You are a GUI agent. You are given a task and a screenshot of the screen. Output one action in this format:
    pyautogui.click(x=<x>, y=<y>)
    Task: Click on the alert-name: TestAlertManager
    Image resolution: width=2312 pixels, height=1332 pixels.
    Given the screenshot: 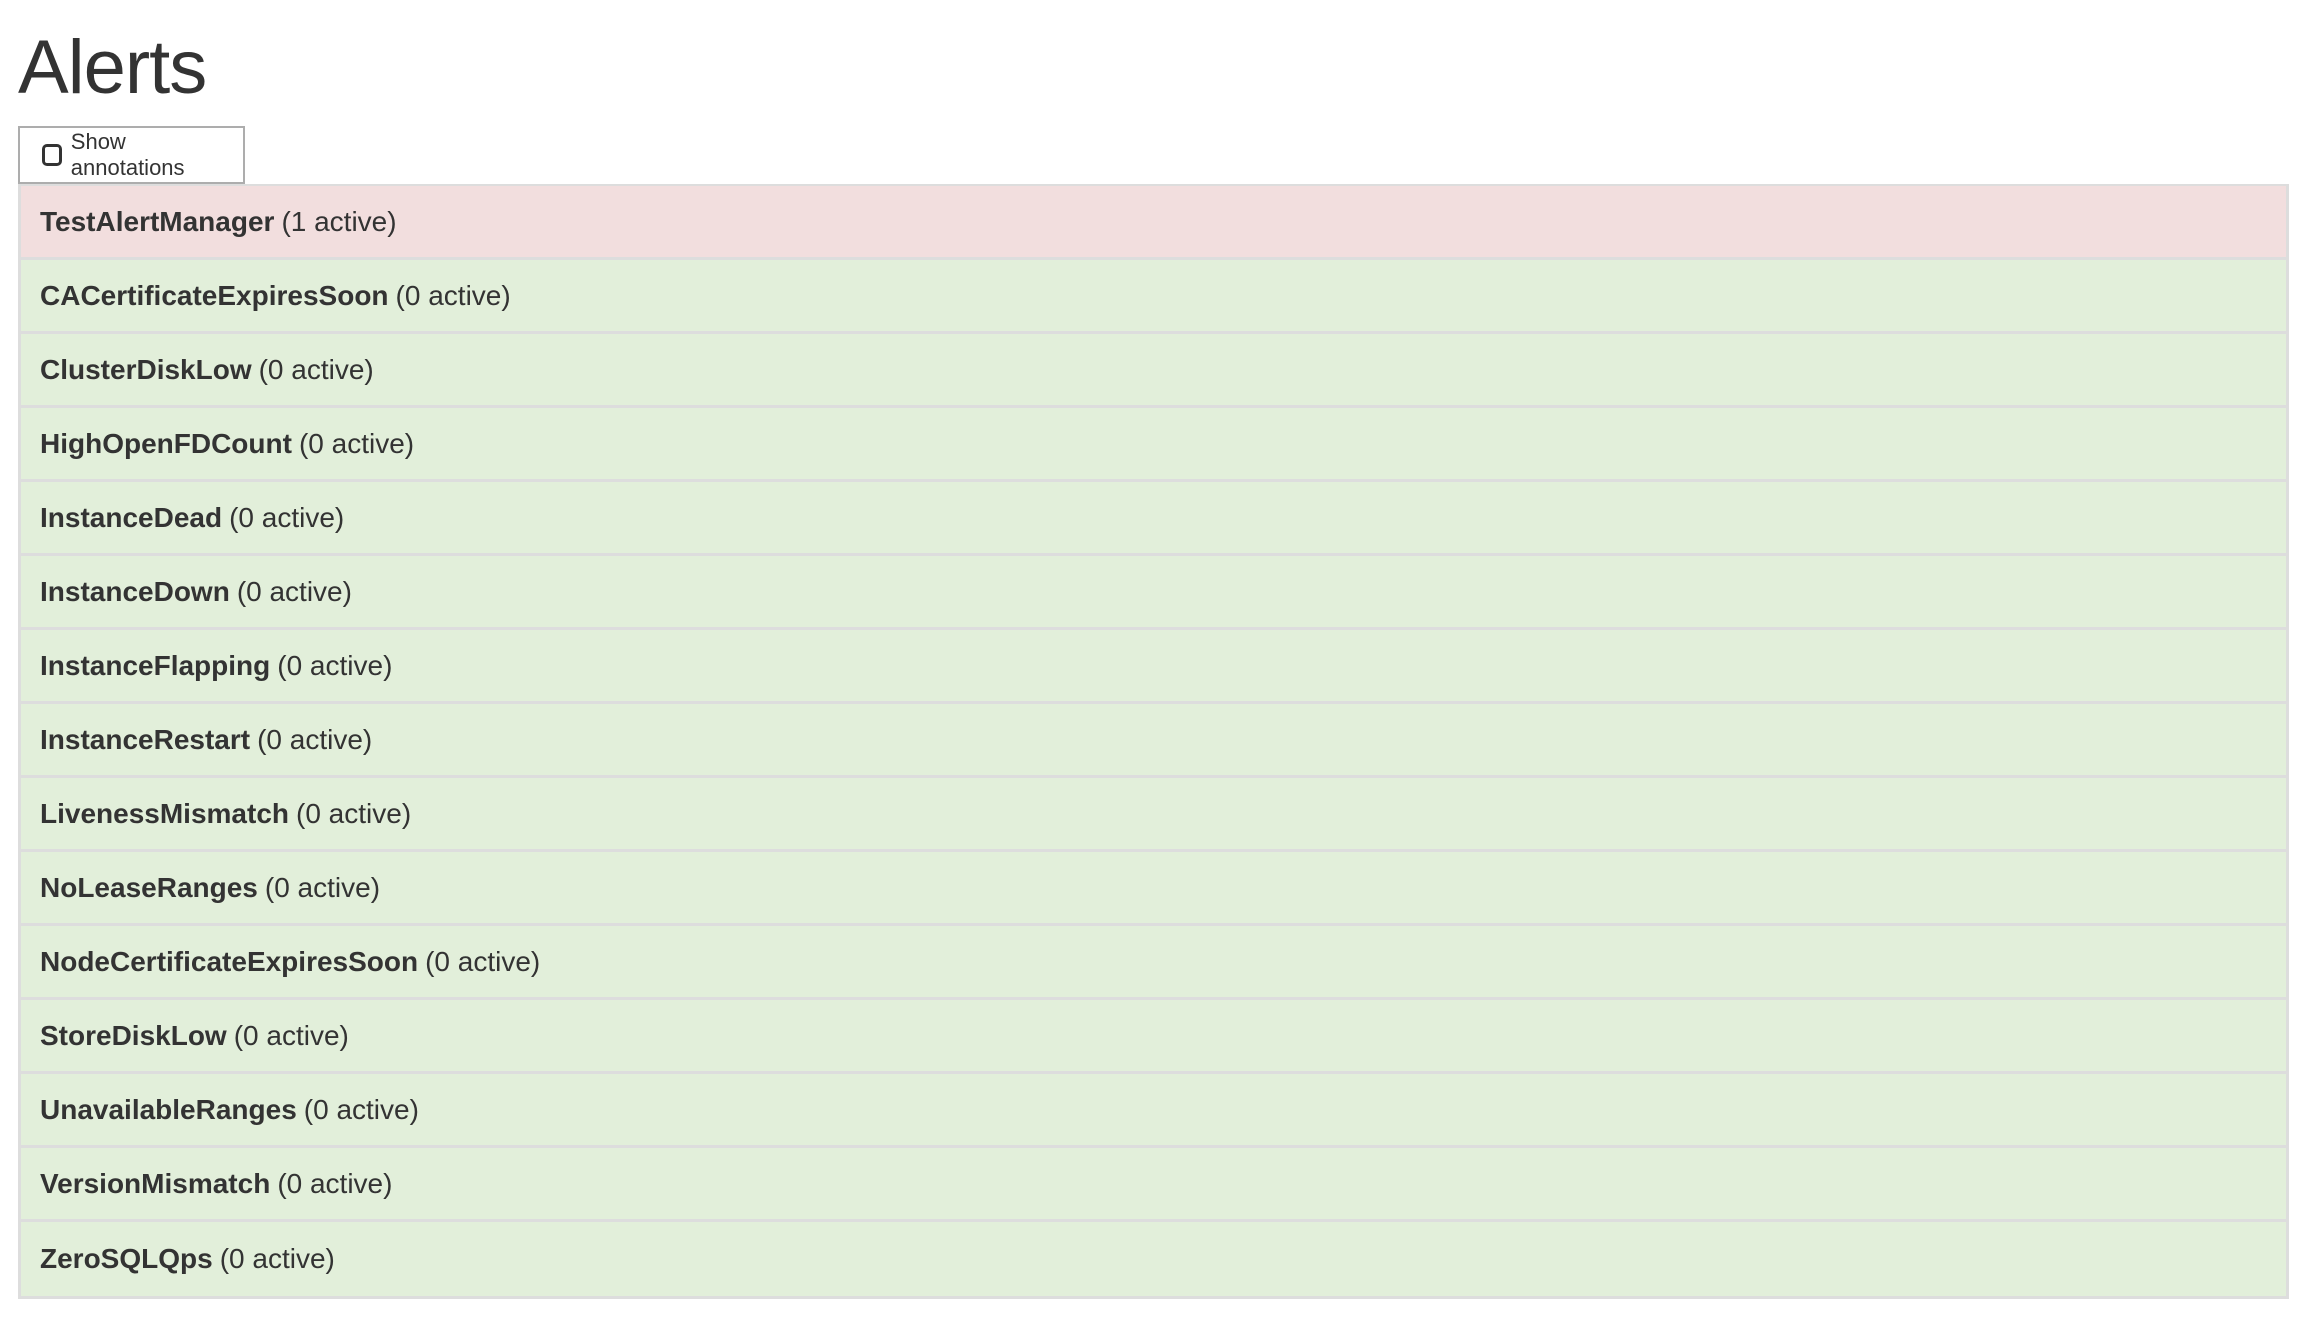 What is the action you would take?
    pyautogui.click(x=157, y=221)
    